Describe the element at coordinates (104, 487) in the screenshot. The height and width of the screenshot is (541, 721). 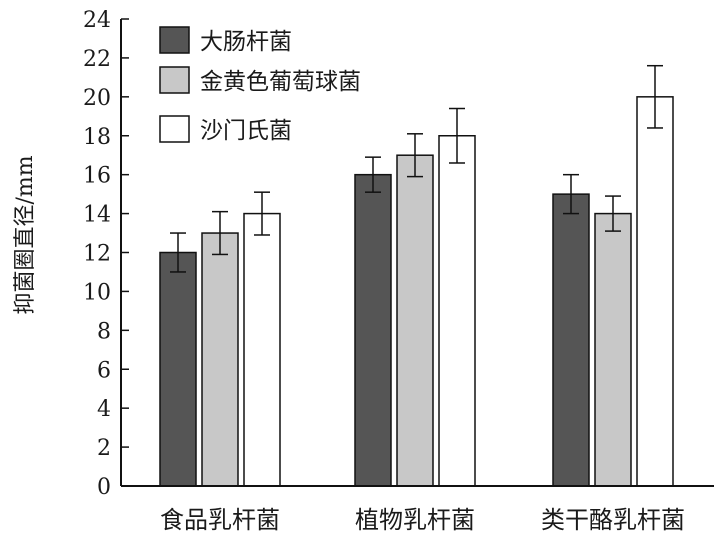
I see `y-tick-label: 0` at that location.